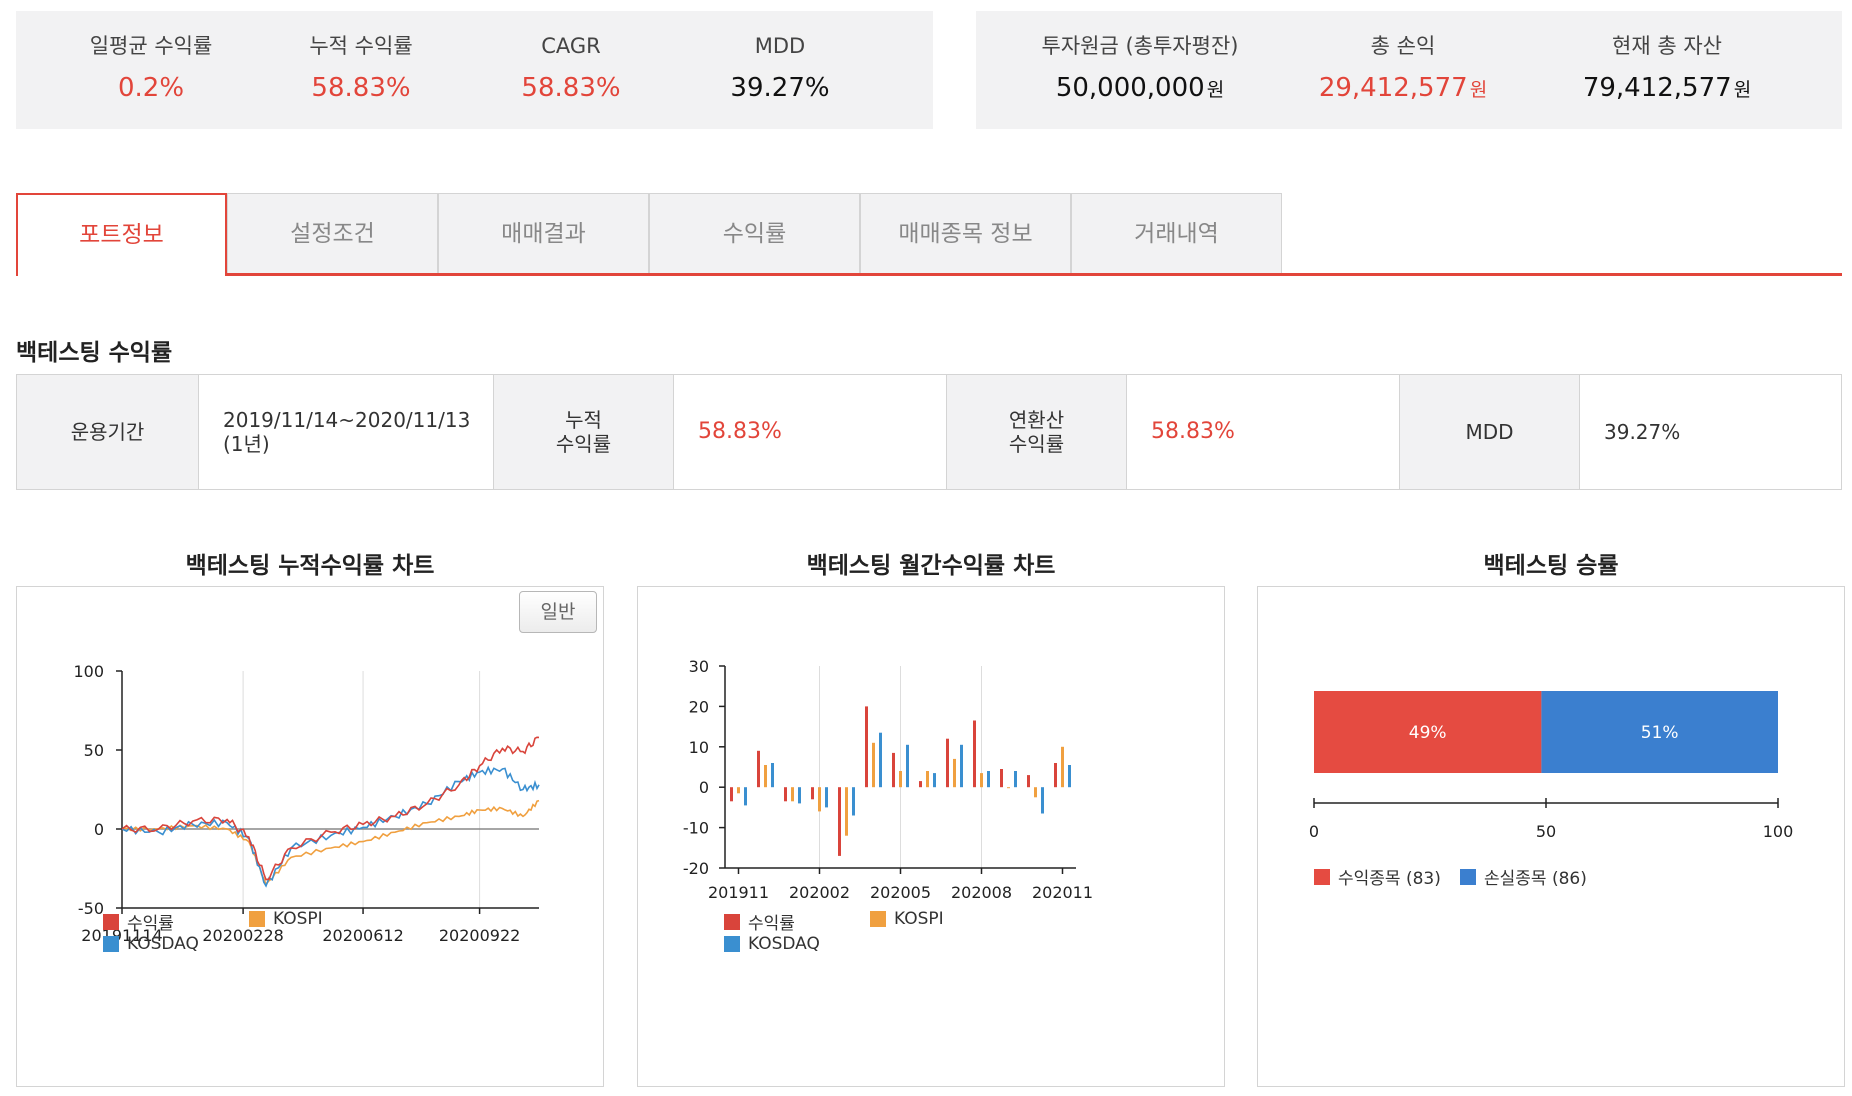 This screenshot has width=1852, height=1096. What do you see at coordinates (94, 750) in the screenshot?
I see `y-tick-label: 50` at bounding box center [94, 750].